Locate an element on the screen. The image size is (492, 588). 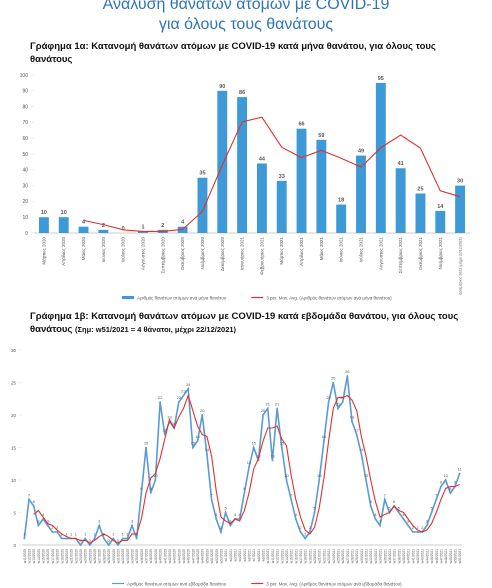
x-tick-label: w31/2020 is located at coordinates (118, 556).